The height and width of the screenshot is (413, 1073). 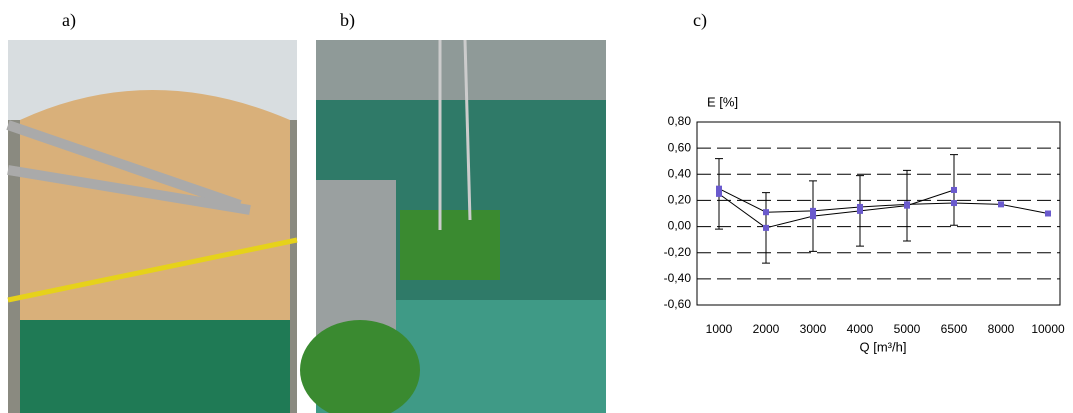 What do you see at coordinates (680, 226) in the screenshot?
I see `y-tick-label: 0,00` at bounding box center [680, 226].